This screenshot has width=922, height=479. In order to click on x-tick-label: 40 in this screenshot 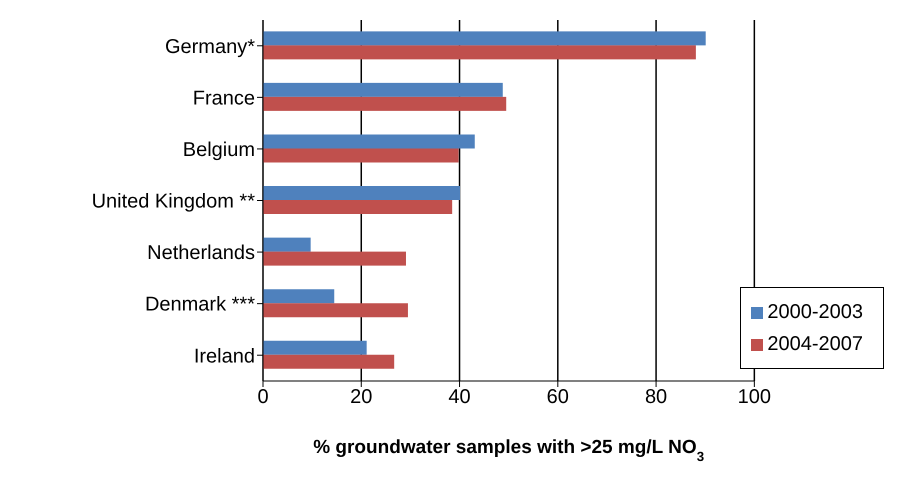, I will do `click(459, 397)`.